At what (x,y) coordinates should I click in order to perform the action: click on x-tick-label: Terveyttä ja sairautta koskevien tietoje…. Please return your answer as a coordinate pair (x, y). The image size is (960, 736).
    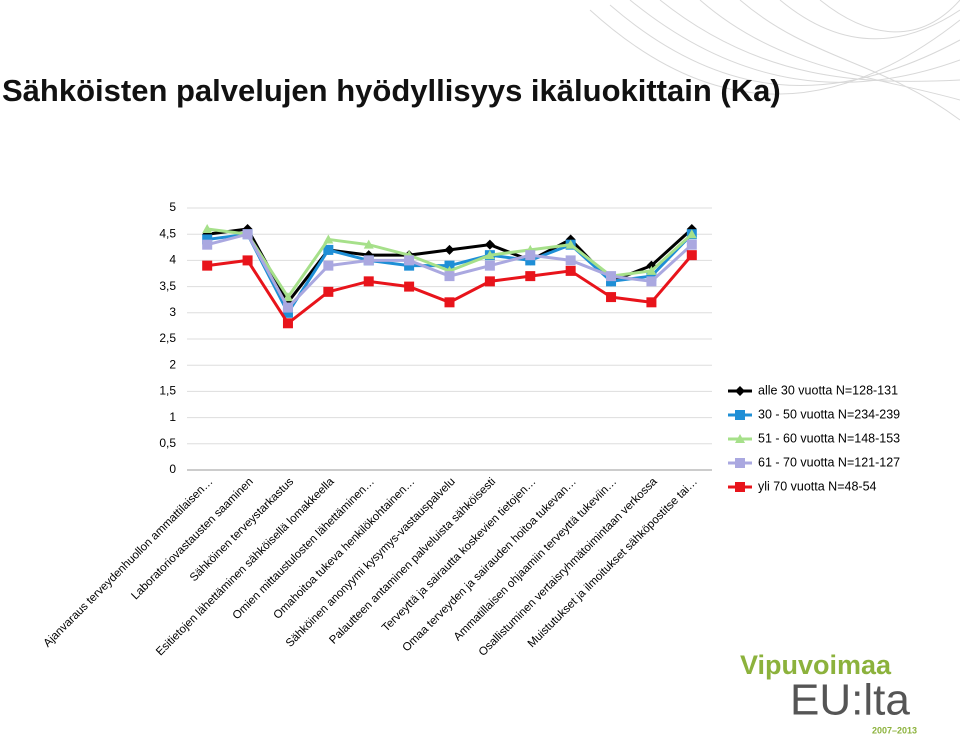
    Looking at the image, I should click on (459, 555).